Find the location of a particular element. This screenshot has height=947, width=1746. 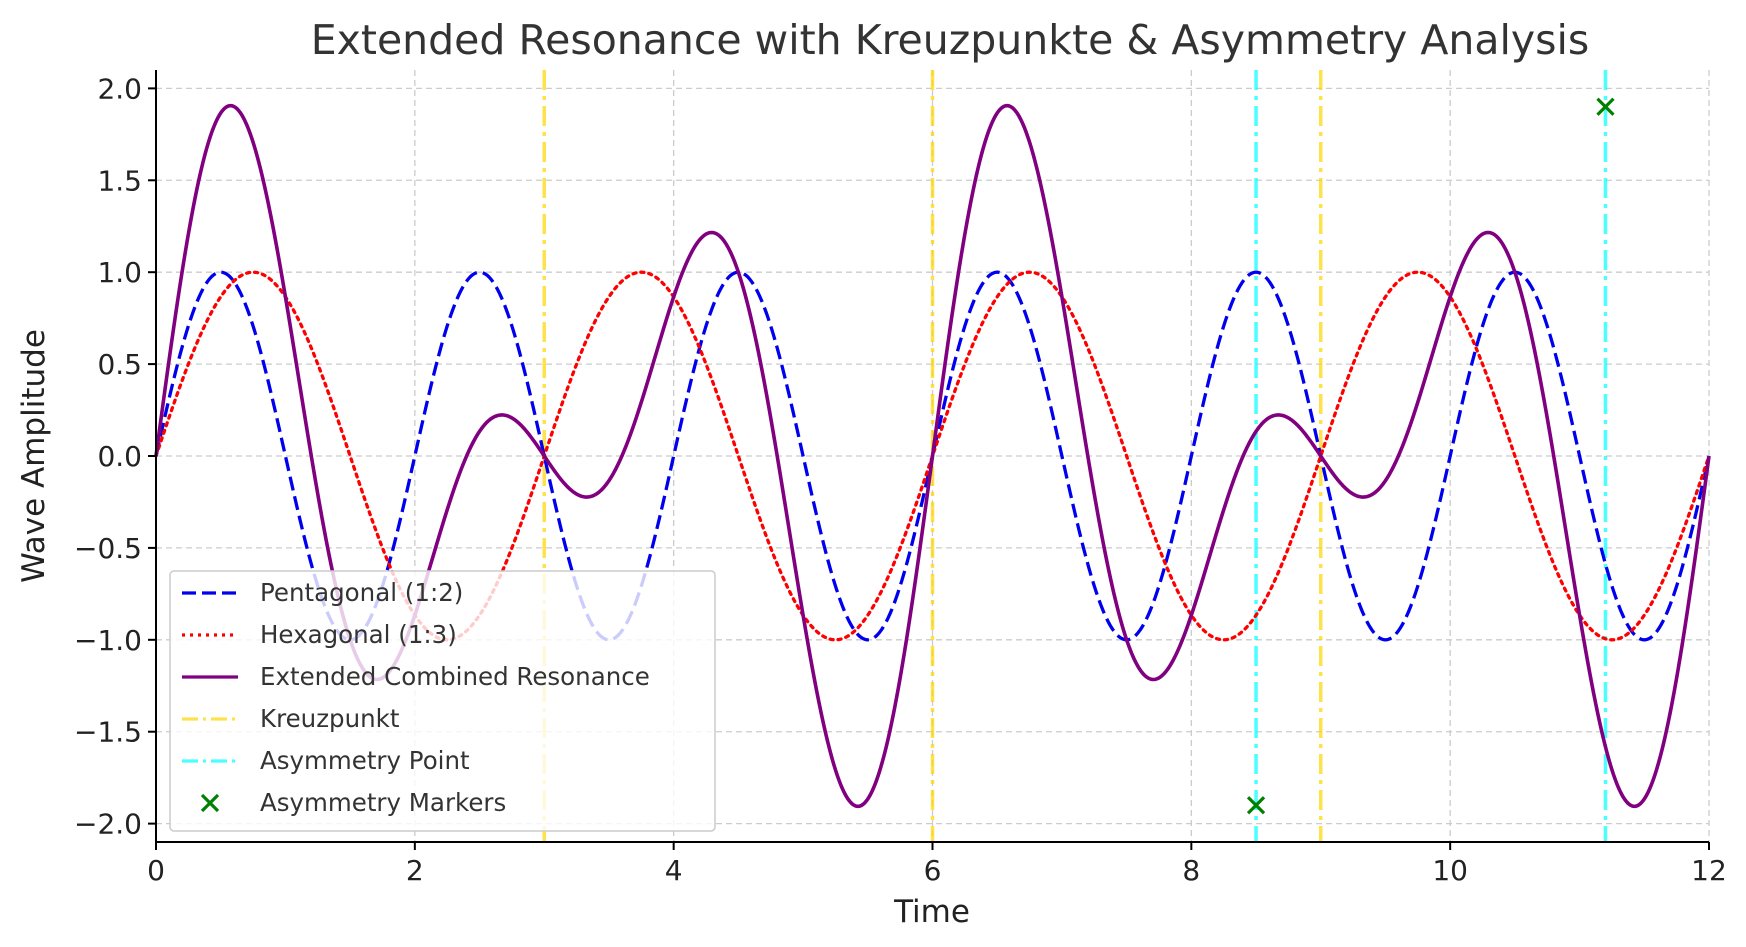

x-tick-label: 6 is located at coordinates (933, 870).